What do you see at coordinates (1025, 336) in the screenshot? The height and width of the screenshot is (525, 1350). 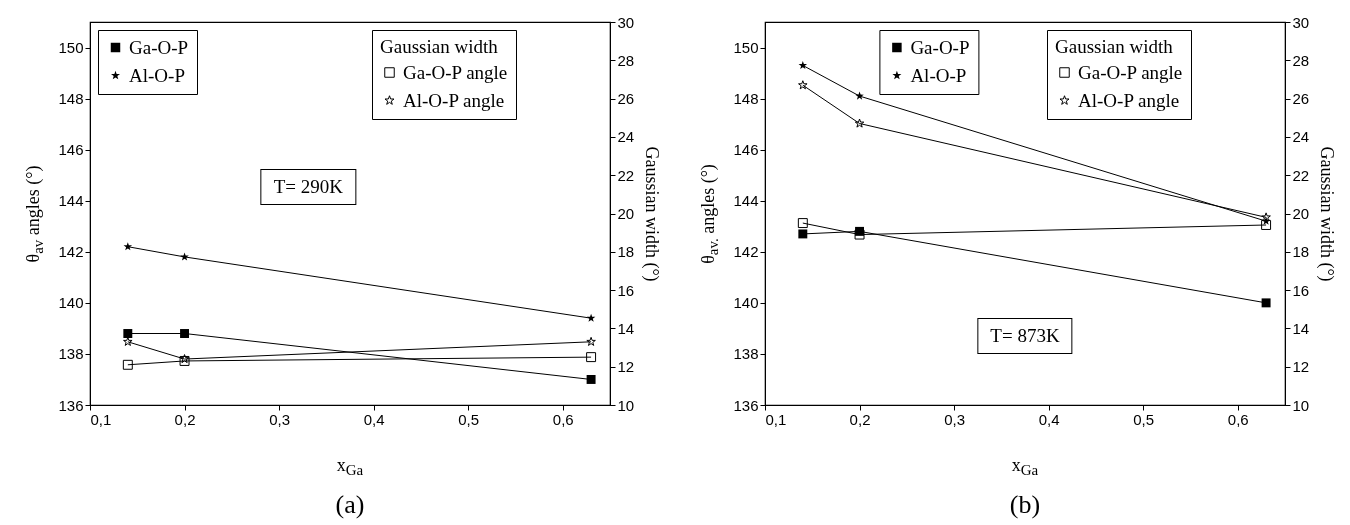 I see `annotation: T= 873K` at bounding box center [1025, 336].